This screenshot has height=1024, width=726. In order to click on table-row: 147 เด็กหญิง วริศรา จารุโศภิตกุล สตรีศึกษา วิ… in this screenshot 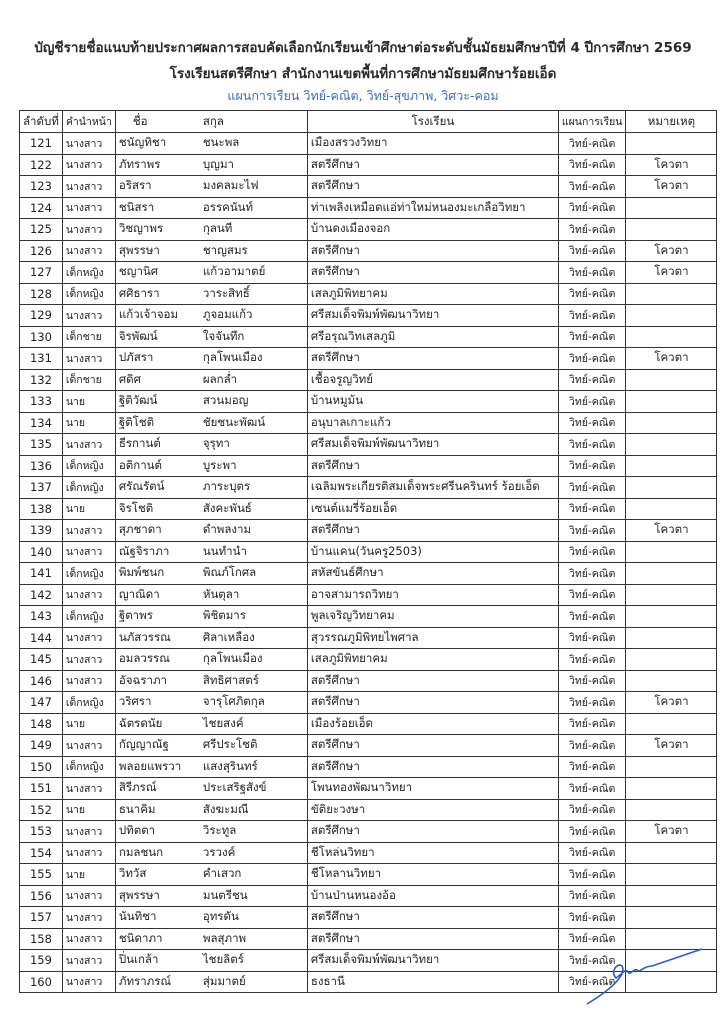, I will do `click(368, 702)`.